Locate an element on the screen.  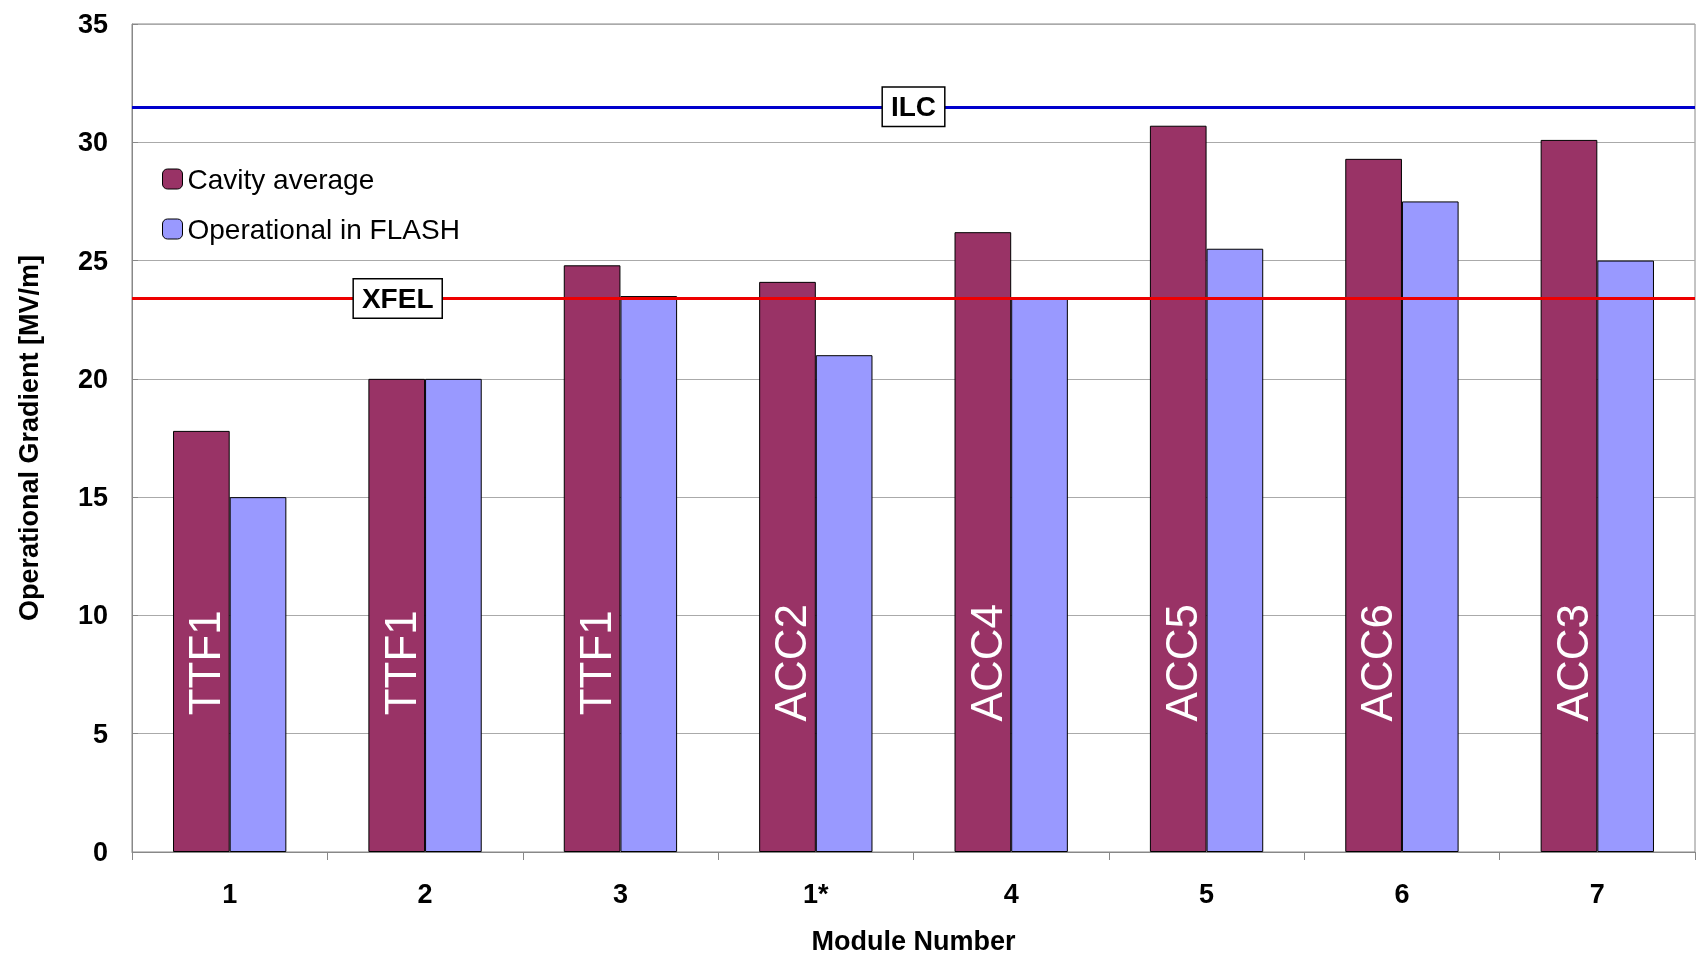
y-tick-label: 10 is located at coordinates (92, 615).